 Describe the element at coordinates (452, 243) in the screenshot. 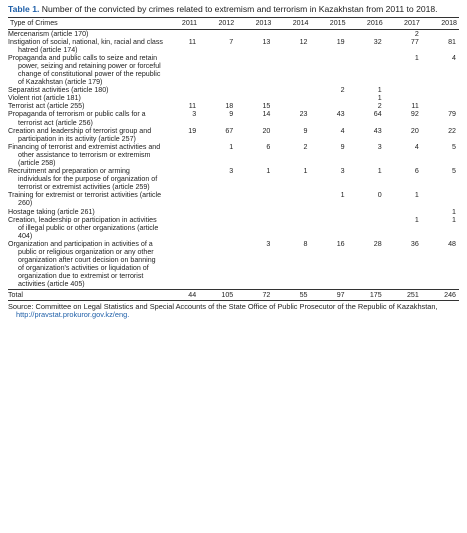

I see `cell: 48` at that location.